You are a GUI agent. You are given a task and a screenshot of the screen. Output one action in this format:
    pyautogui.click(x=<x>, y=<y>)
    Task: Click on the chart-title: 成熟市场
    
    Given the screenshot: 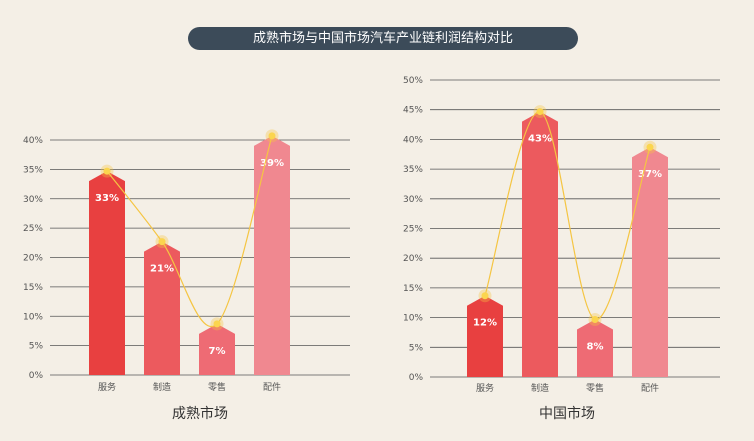 What is the action you would take?
    pyautogui.click(x=200, y=413)
    